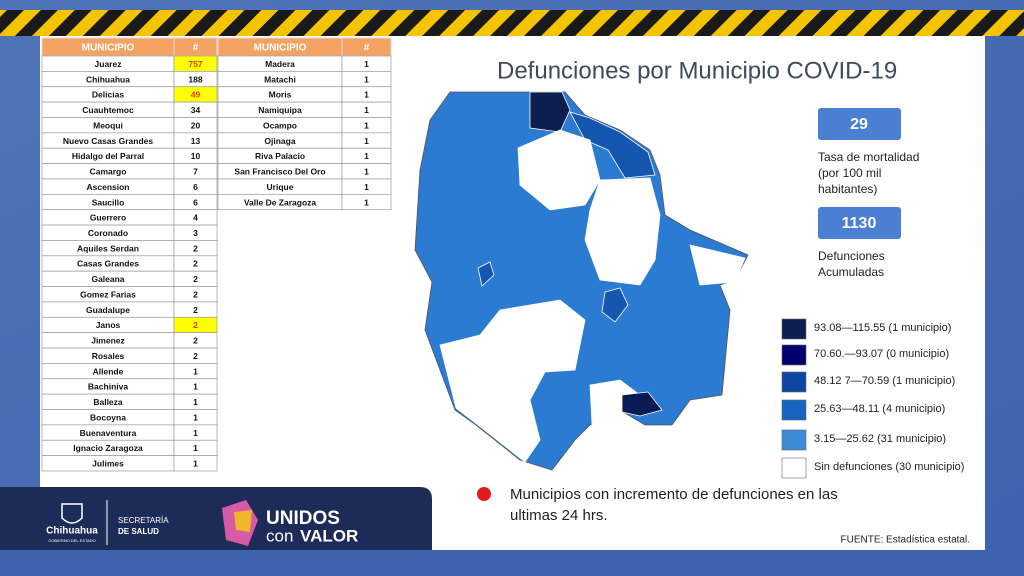 Image resolution: width=1024 pixels, height=576 pixels. Describe the element at coordinates (279, 172) in the screenshot. I see `cell-municipio: San Francisco Del Oro` at that location.